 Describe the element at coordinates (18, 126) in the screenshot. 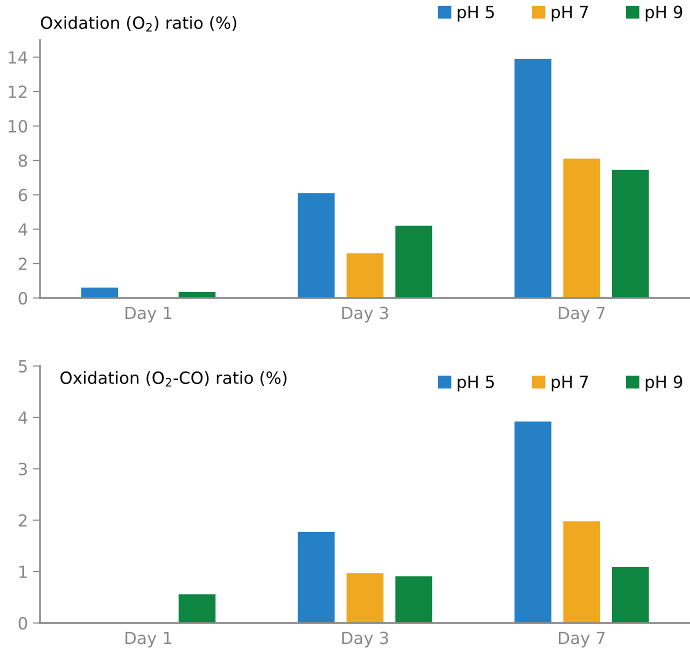

I see `y-tick-label: 10` at that location.